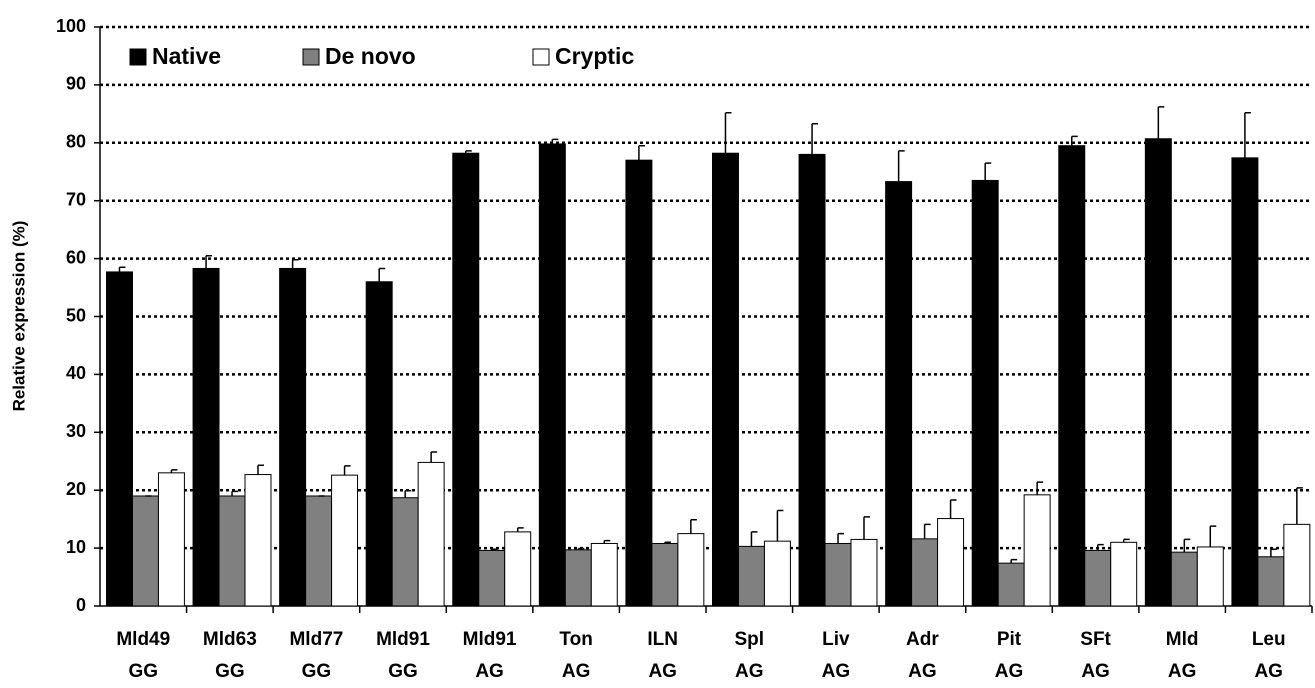 This screenshot has width=1315, height=688. I want to click on y-tick-label: 90, so click(76, 84).